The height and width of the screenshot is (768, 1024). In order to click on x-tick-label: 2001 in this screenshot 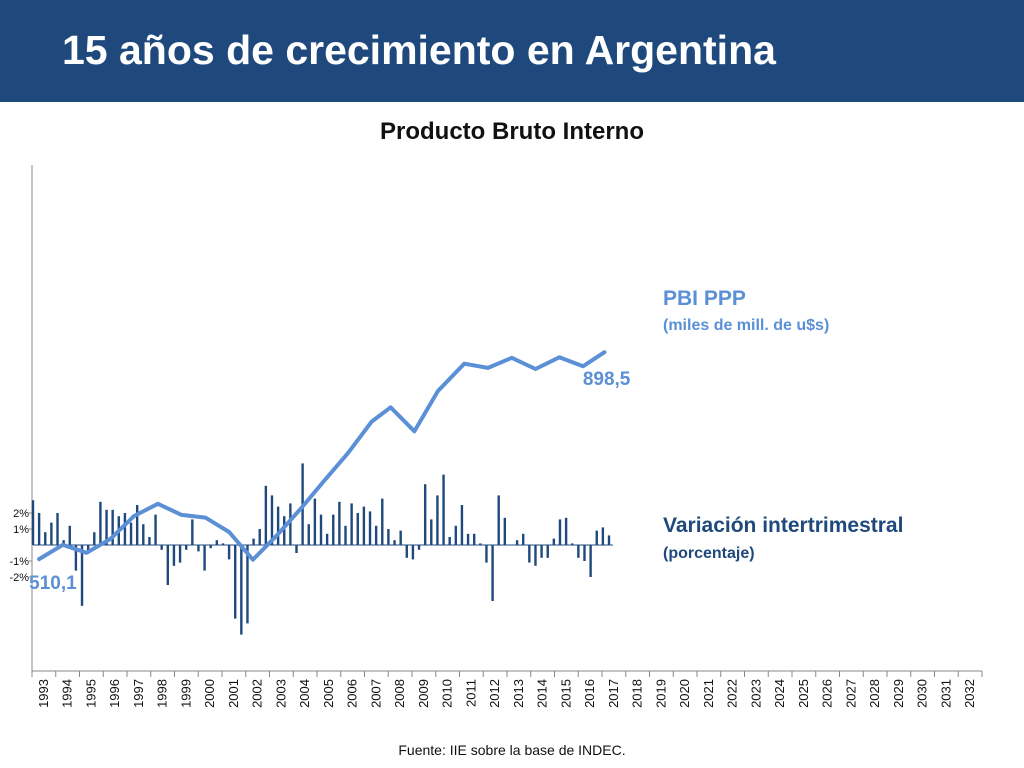, I will do `click(233, 693)`.